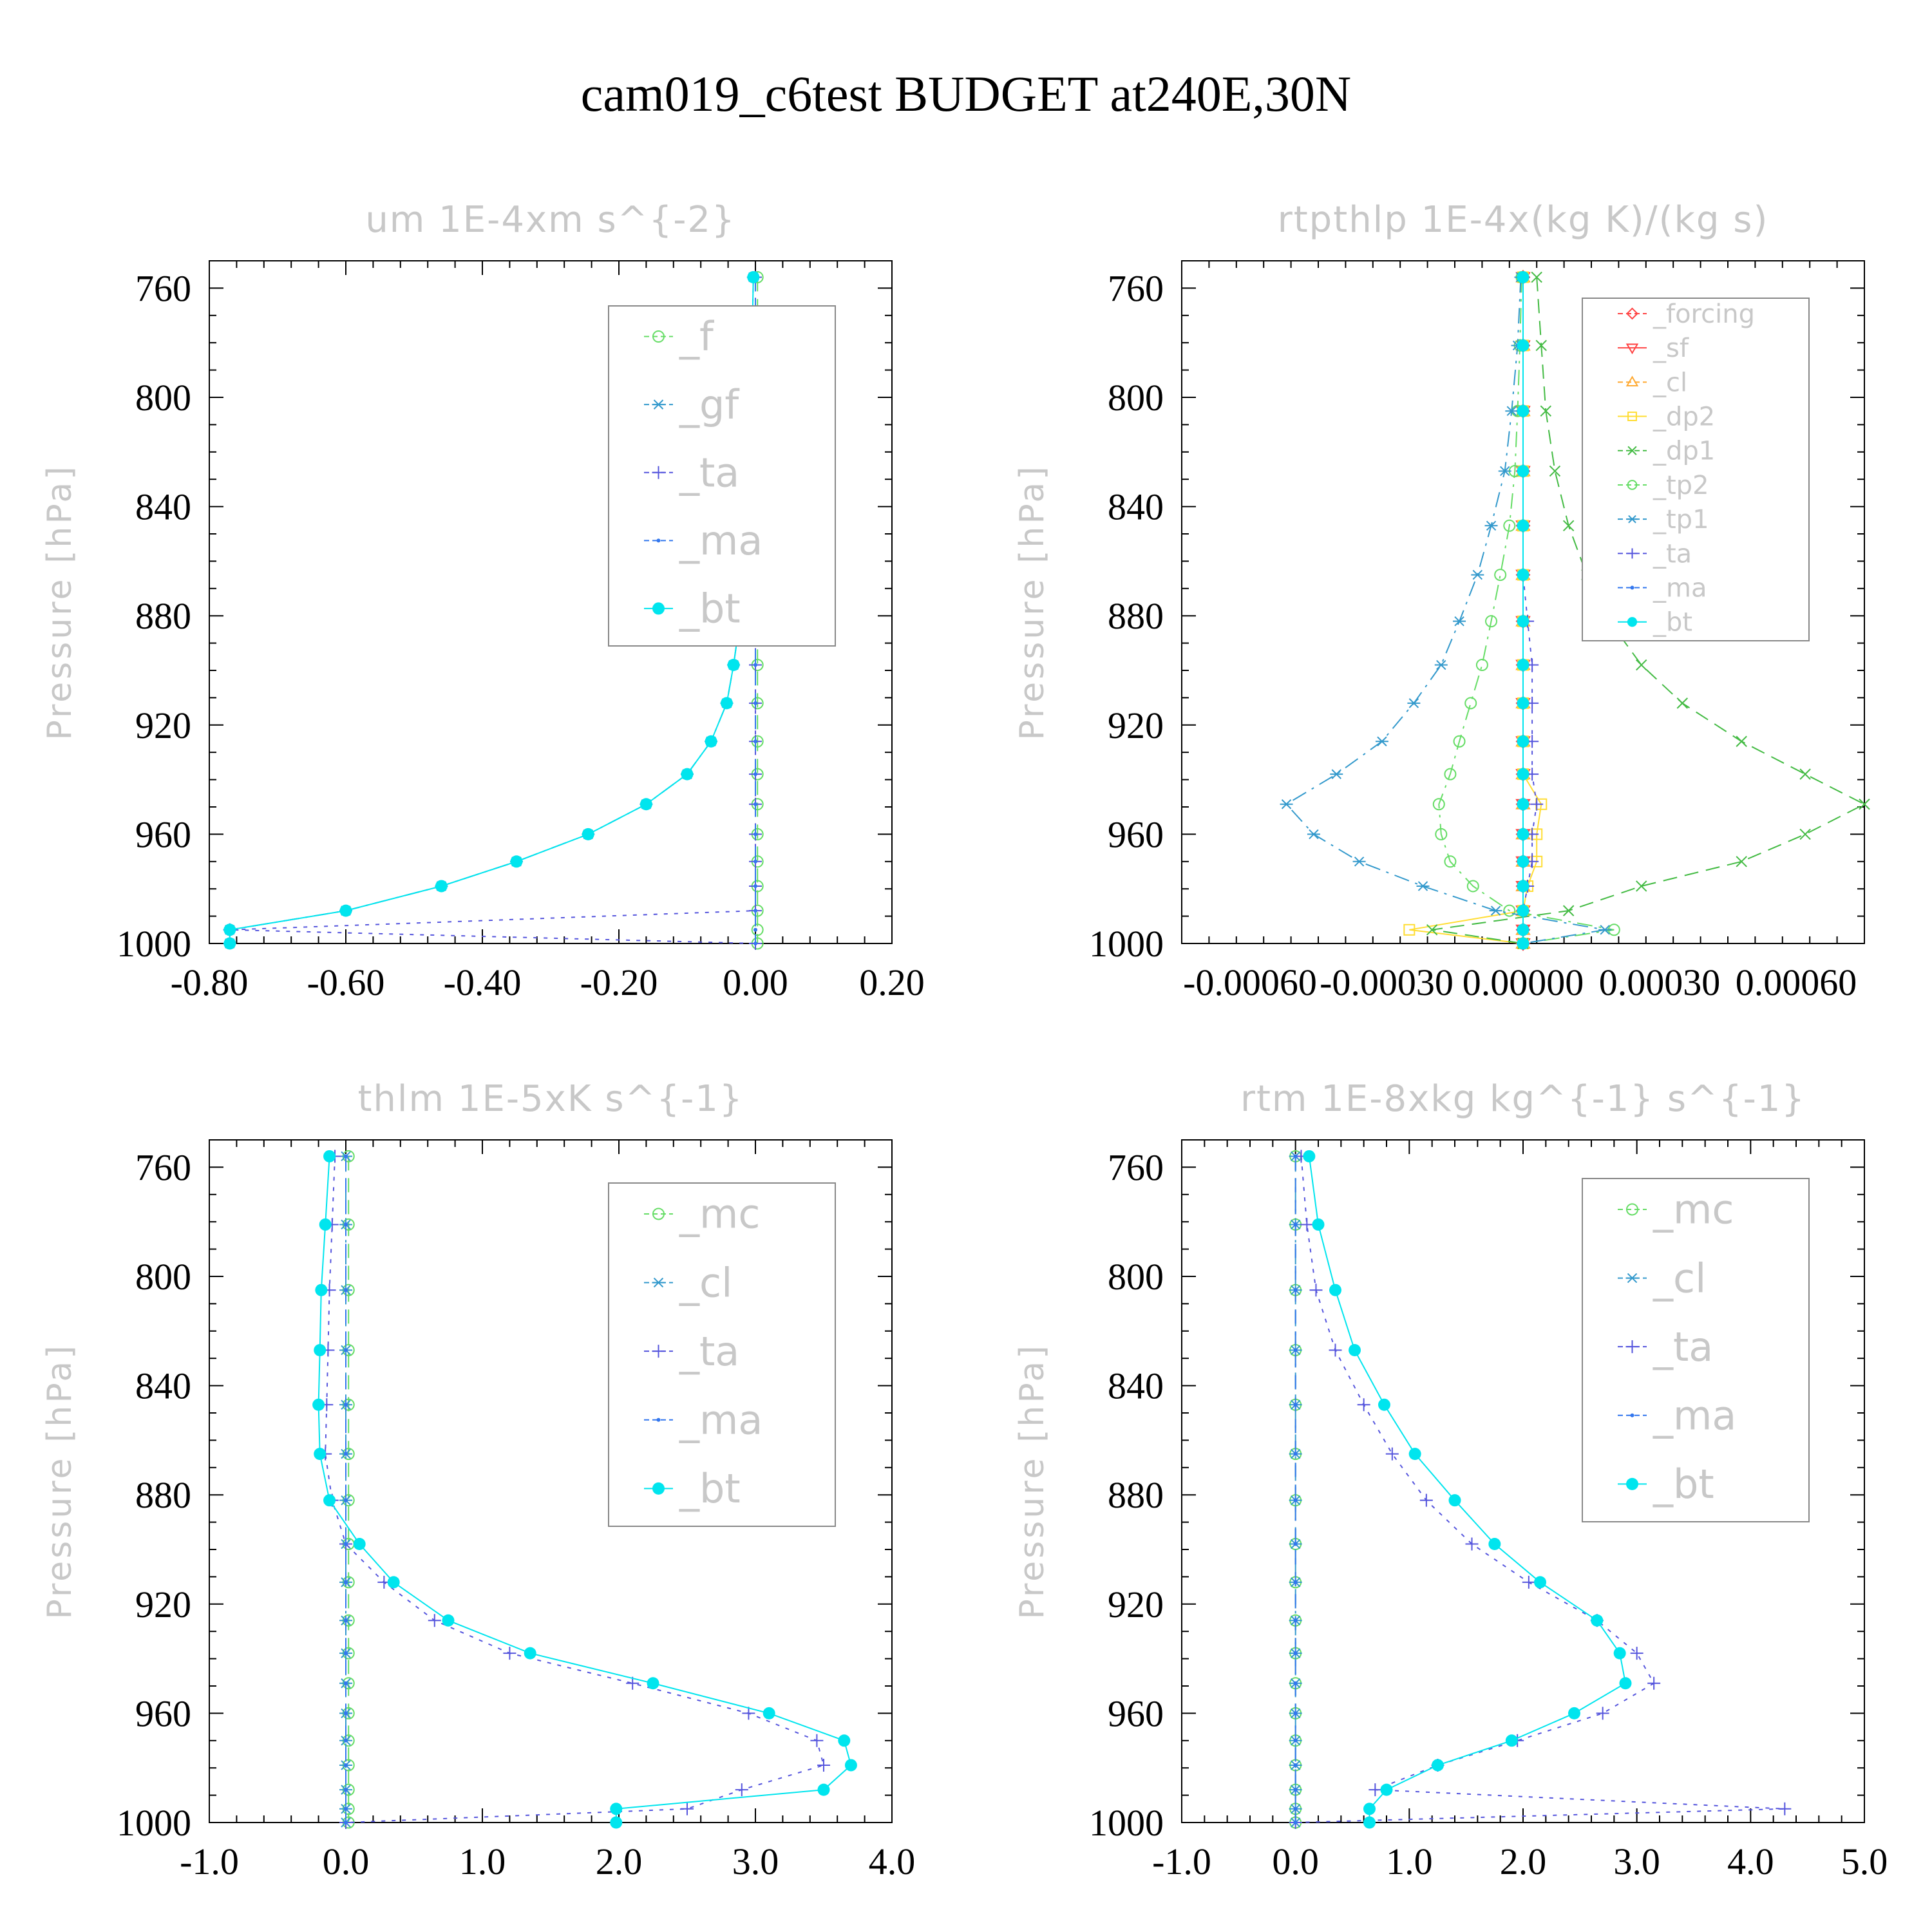  What do you see at coordinates (1704, 314) in the screenshot?
I see `legend-label: _forcing` at bounding box center [1704, 314].